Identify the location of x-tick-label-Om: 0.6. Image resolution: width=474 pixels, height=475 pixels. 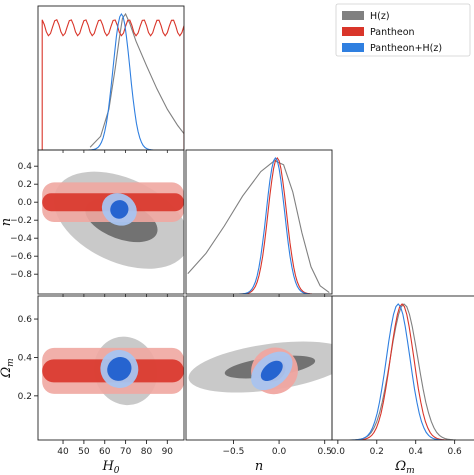
(454, 452).